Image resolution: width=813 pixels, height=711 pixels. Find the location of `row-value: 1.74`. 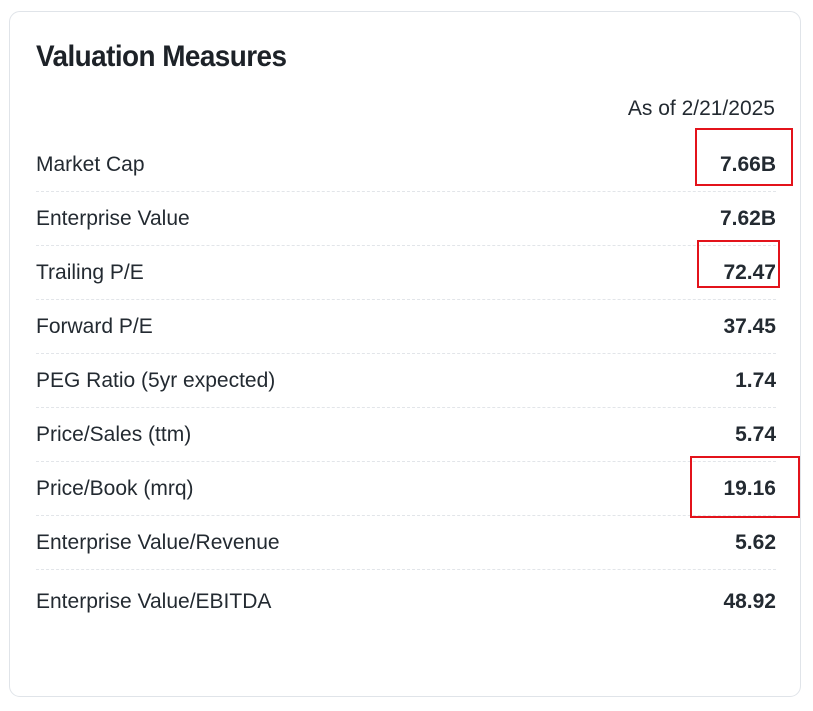

row-value: 1.74 is located at coordinates (755, 380).